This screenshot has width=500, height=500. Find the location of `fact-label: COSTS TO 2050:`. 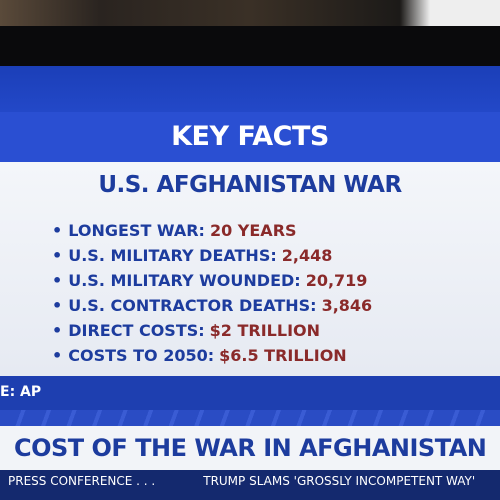

fact-label: COSTS TO 2050: is located at coordinates (141, 355).